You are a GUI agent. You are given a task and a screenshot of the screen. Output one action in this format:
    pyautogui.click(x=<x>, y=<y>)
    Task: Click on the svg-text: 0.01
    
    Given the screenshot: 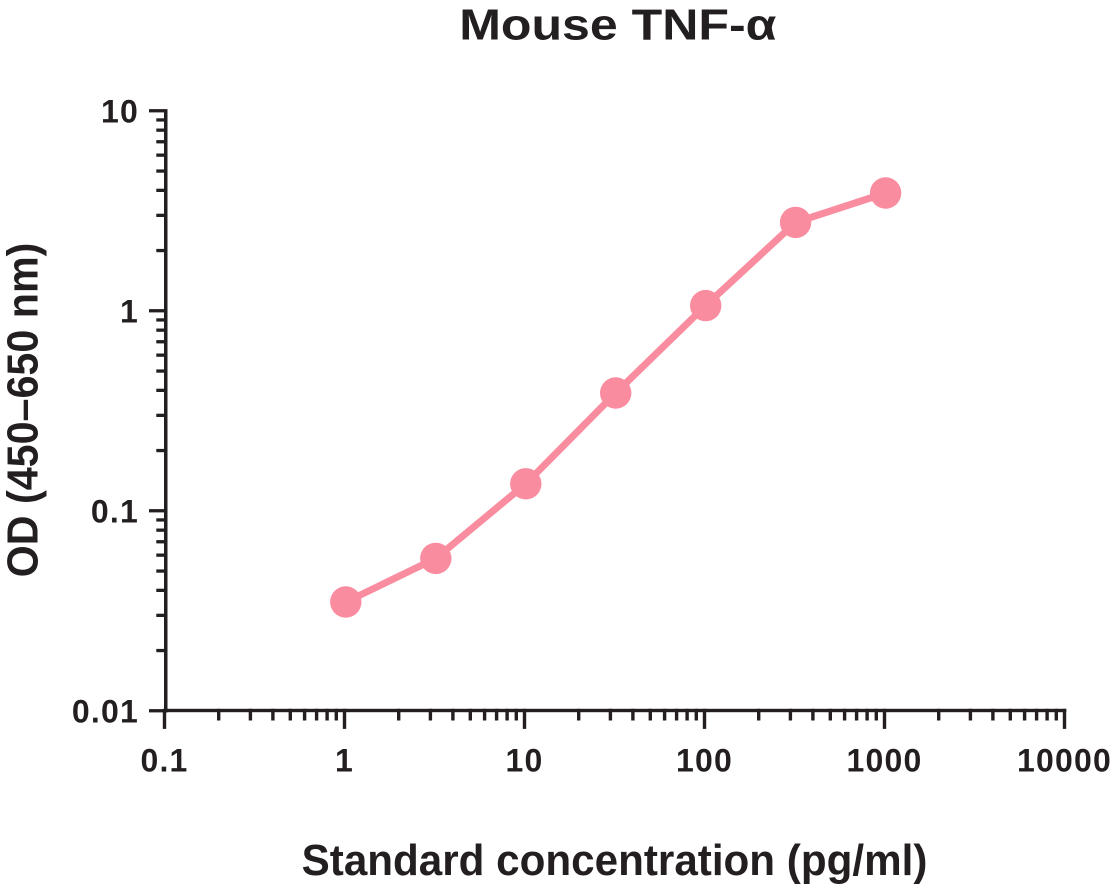 What is the action you would take?
    pyautogui.click(x=105, y=711)
    